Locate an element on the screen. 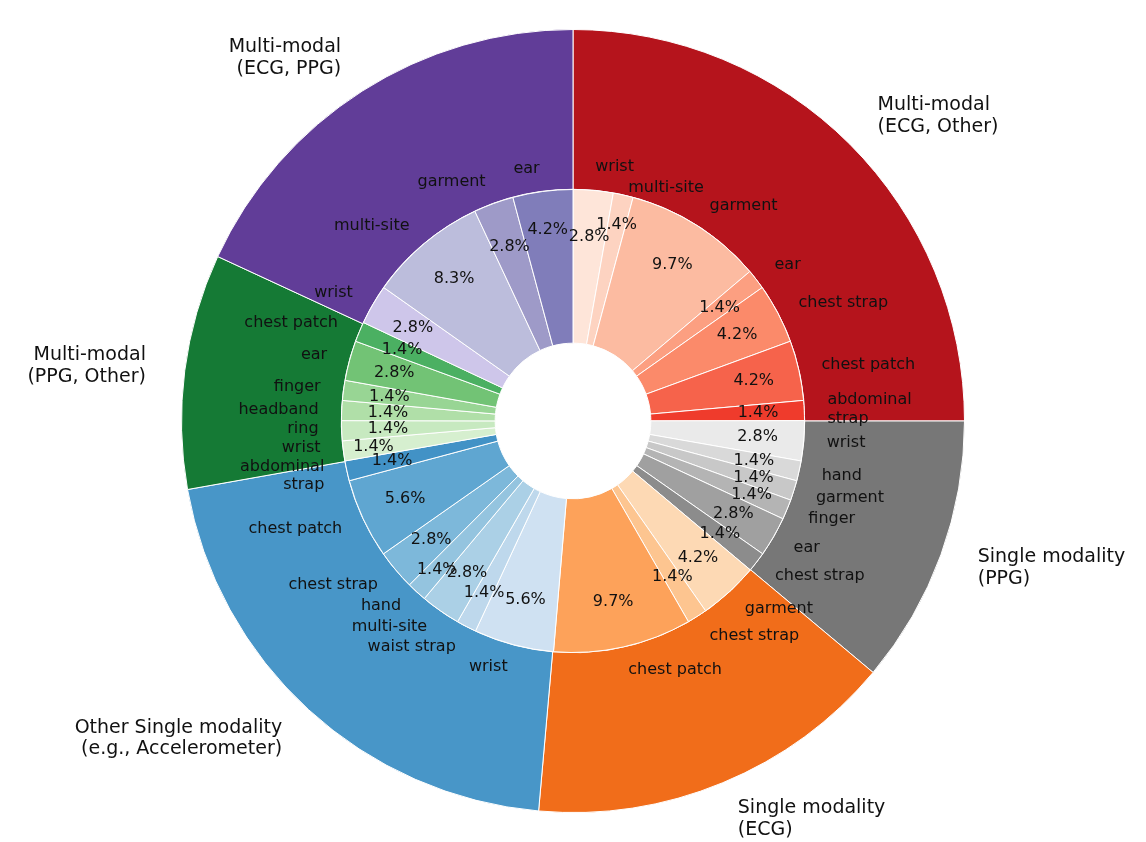  slice-label: Multi-modal (PPG, Other) is located at coordinates (86, 363).